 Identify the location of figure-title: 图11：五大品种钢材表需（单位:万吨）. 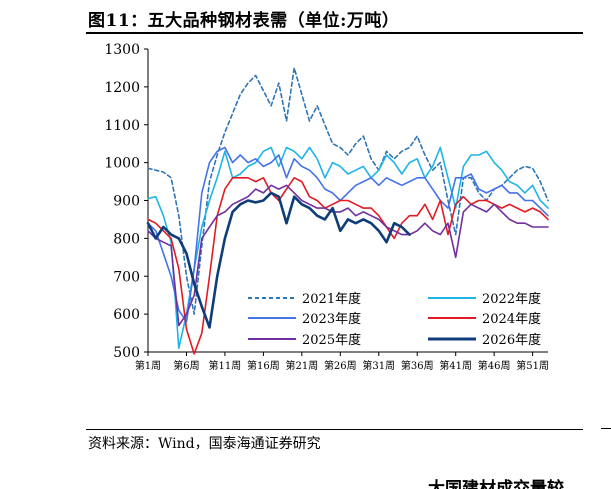
(244, 21).